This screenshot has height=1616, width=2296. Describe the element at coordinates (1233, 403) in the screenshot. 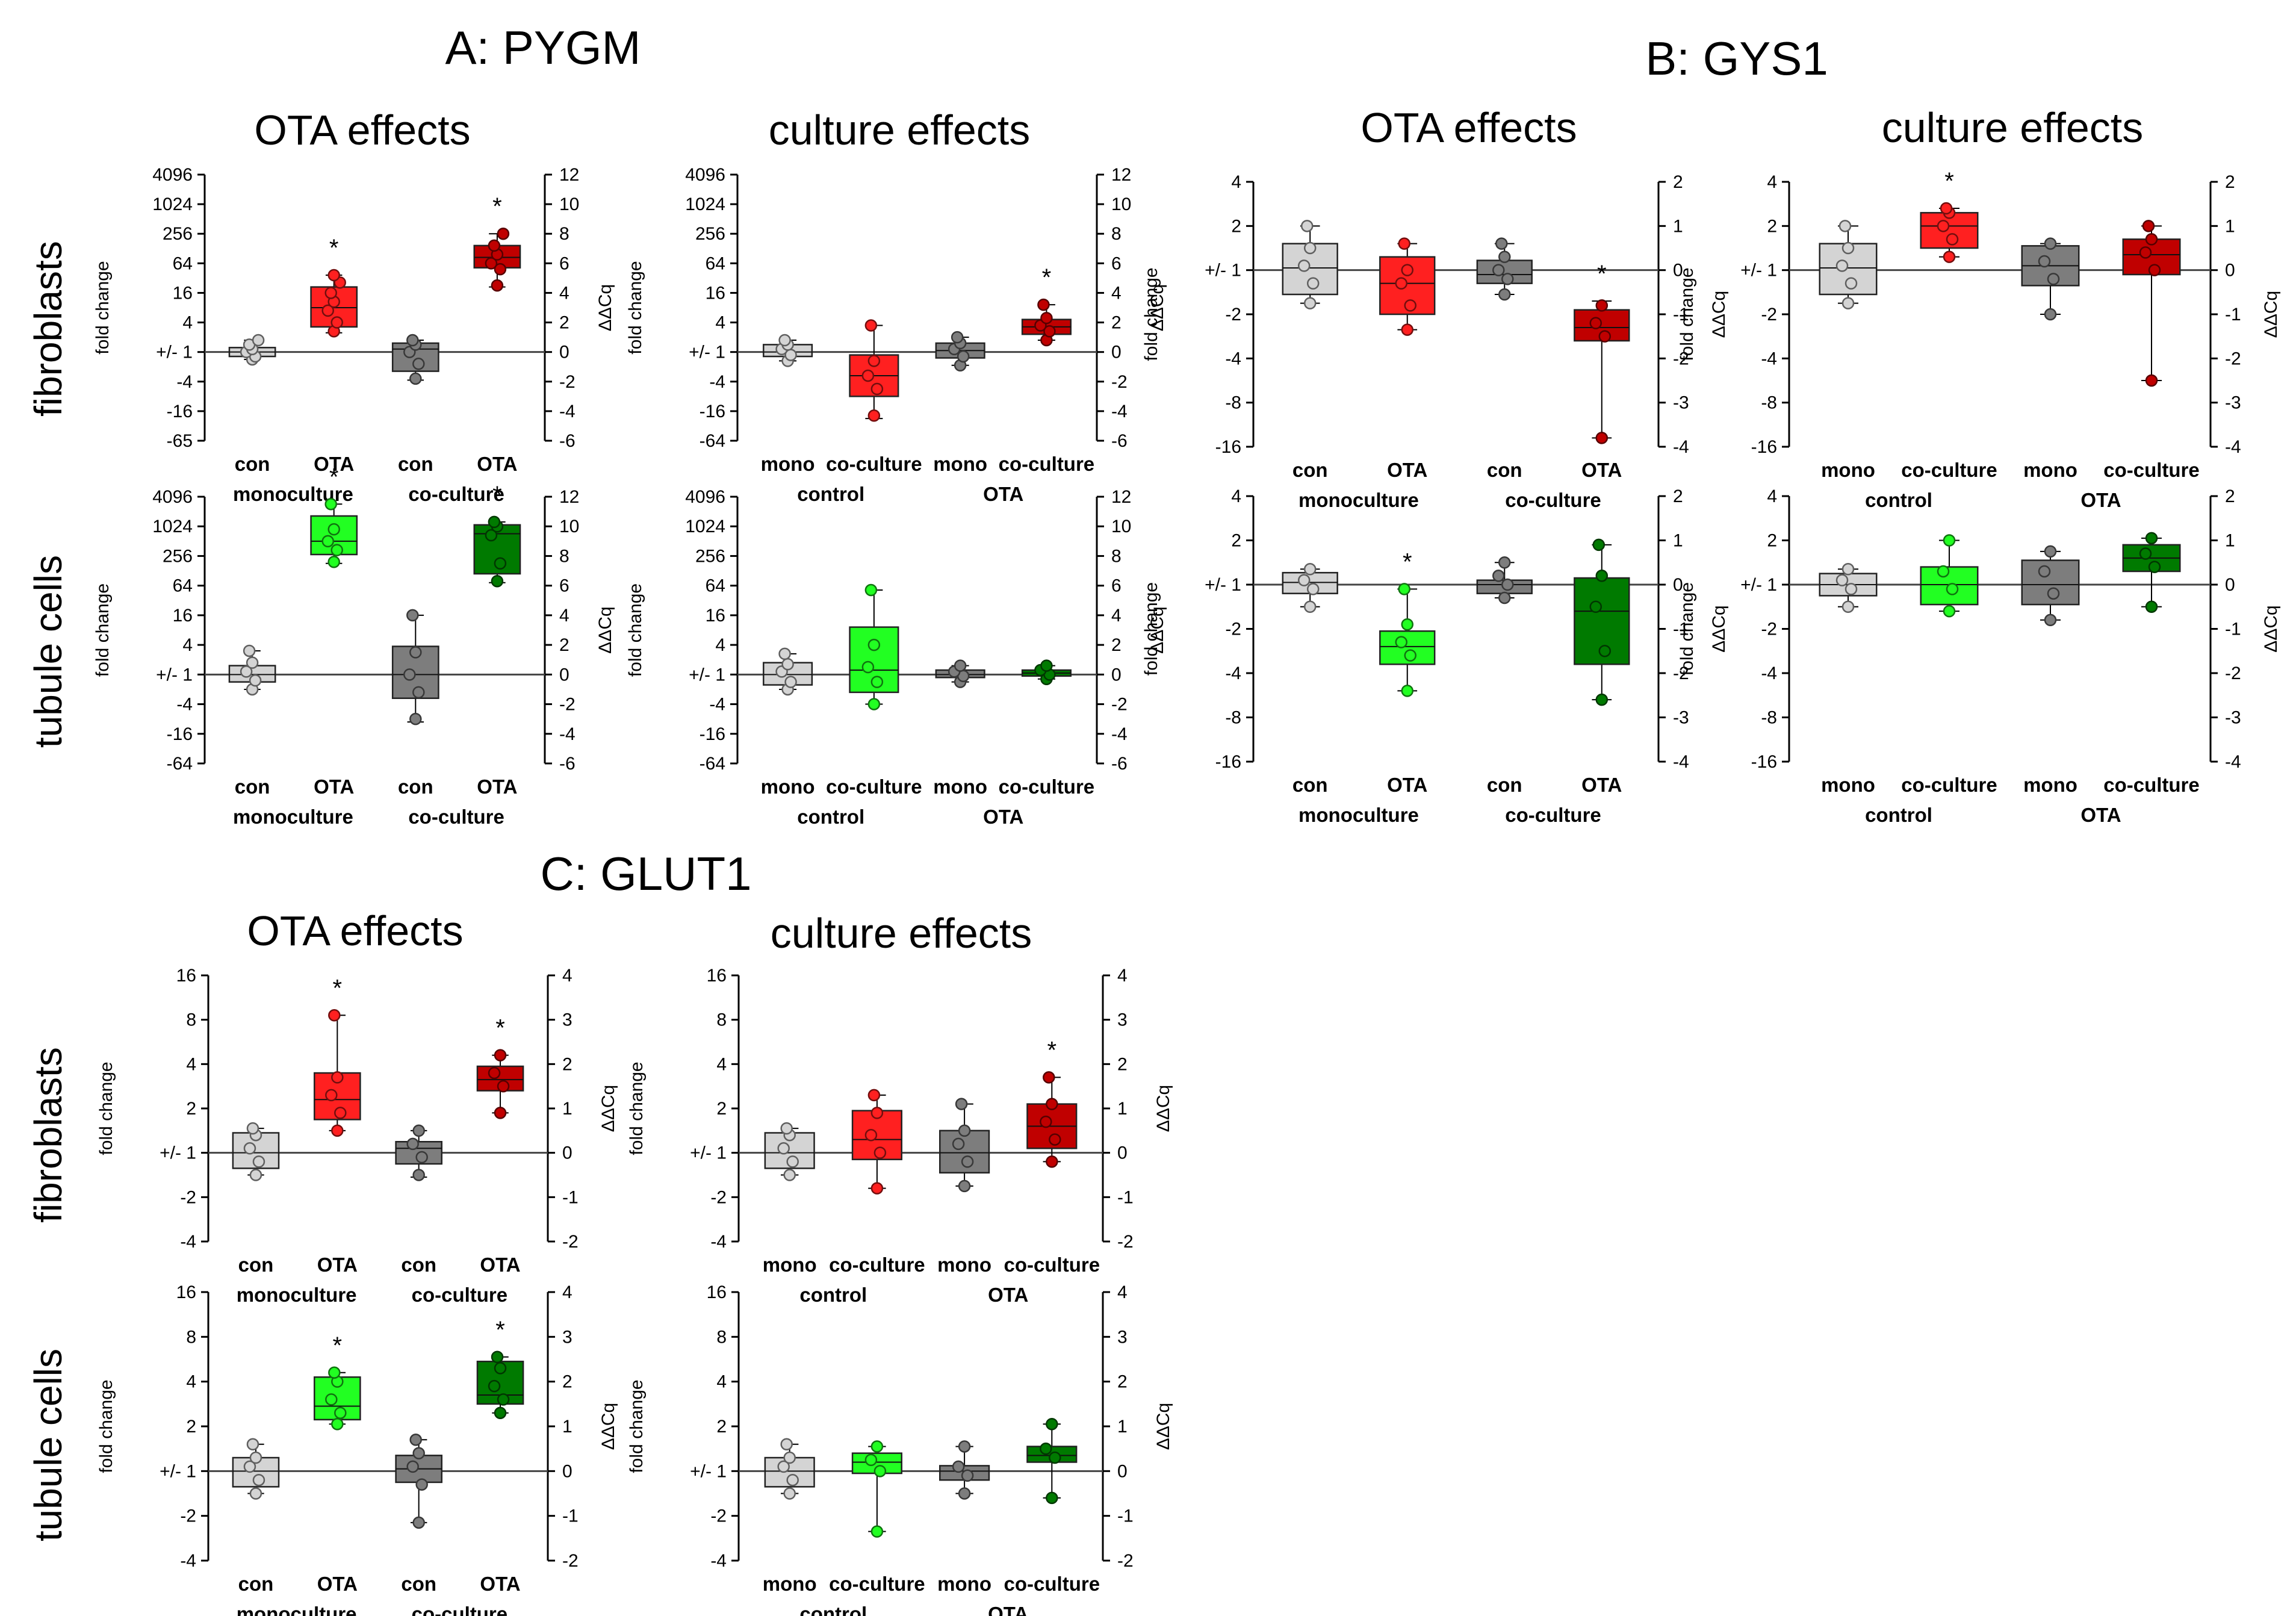

I see `left-tick-label: -8` at that location.